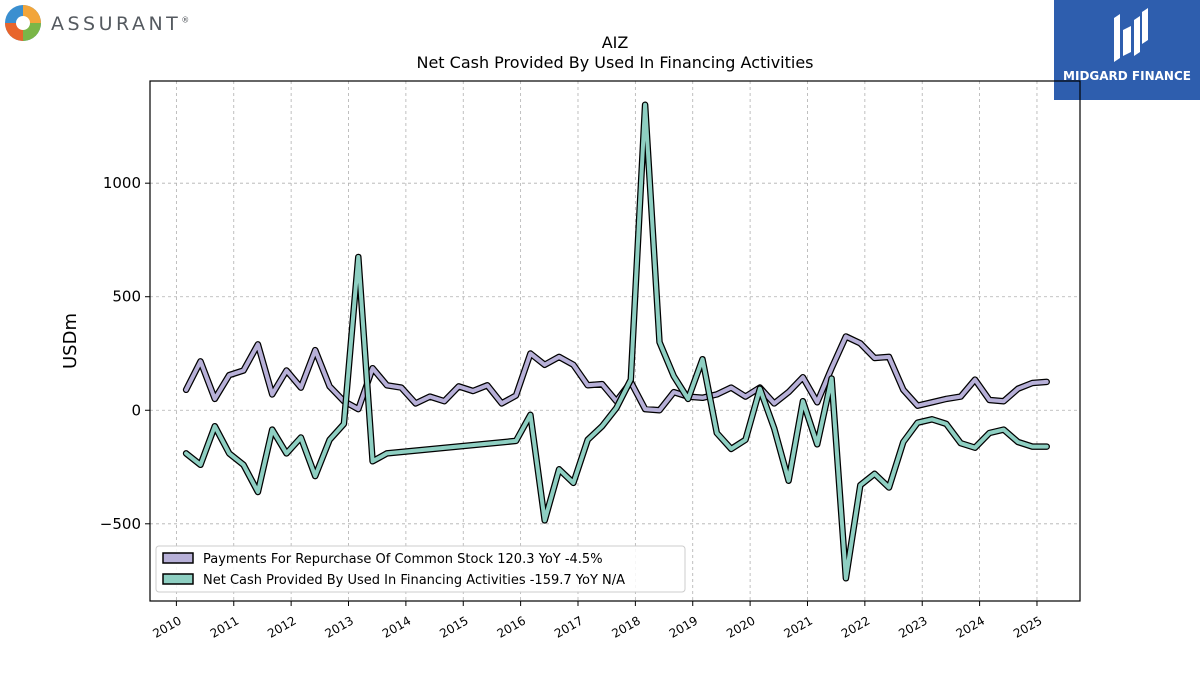 This screenshot has height=675, width=1200. What do you see at coordinates (281, 626) in the screenshot?
I see `x-tick-label: 2012` at bounding box center [281, 626].